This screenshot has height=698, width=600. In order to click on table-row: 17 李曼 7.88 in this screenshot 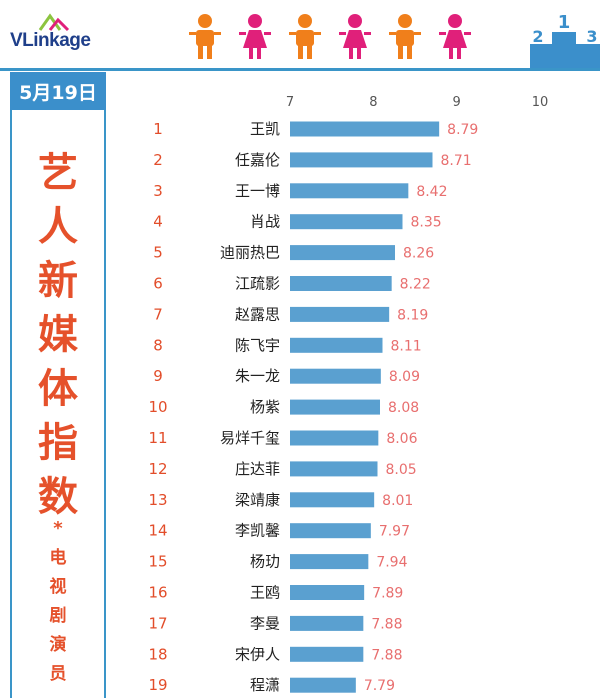, I will do `click(275, 623)`.